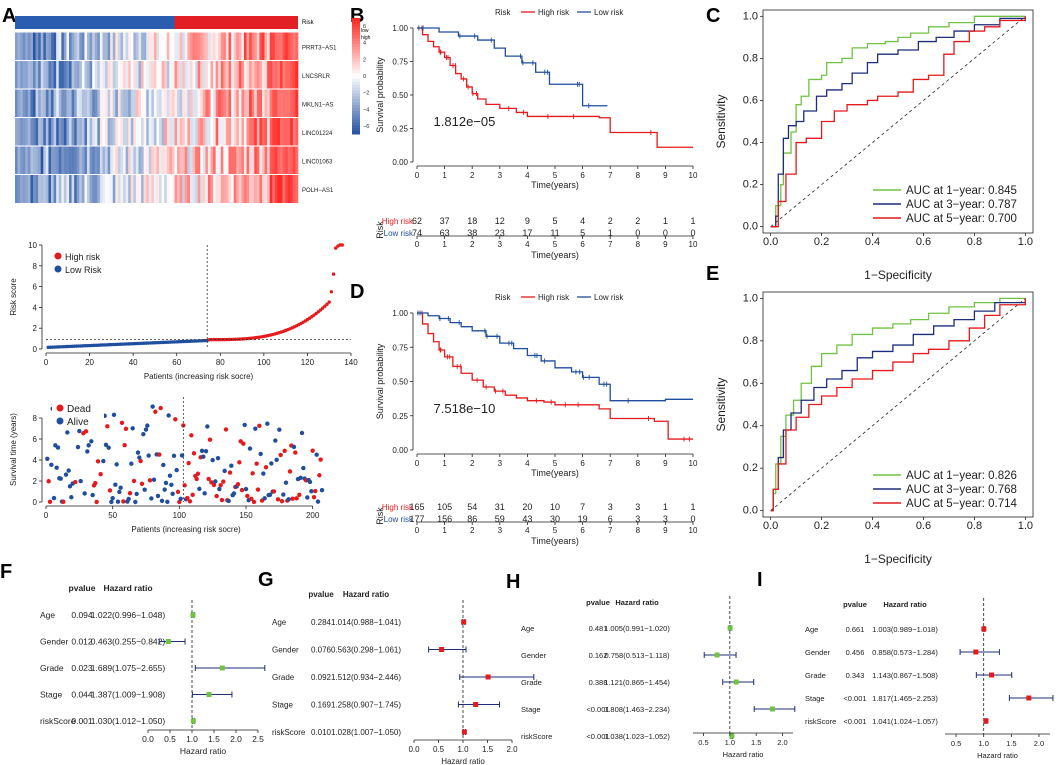 The height and width of the screenshot is (765, 1059). Describe the element at coordinates (750, 298) in the screenshot. I see `y-tick-label: 1.0` at that location.